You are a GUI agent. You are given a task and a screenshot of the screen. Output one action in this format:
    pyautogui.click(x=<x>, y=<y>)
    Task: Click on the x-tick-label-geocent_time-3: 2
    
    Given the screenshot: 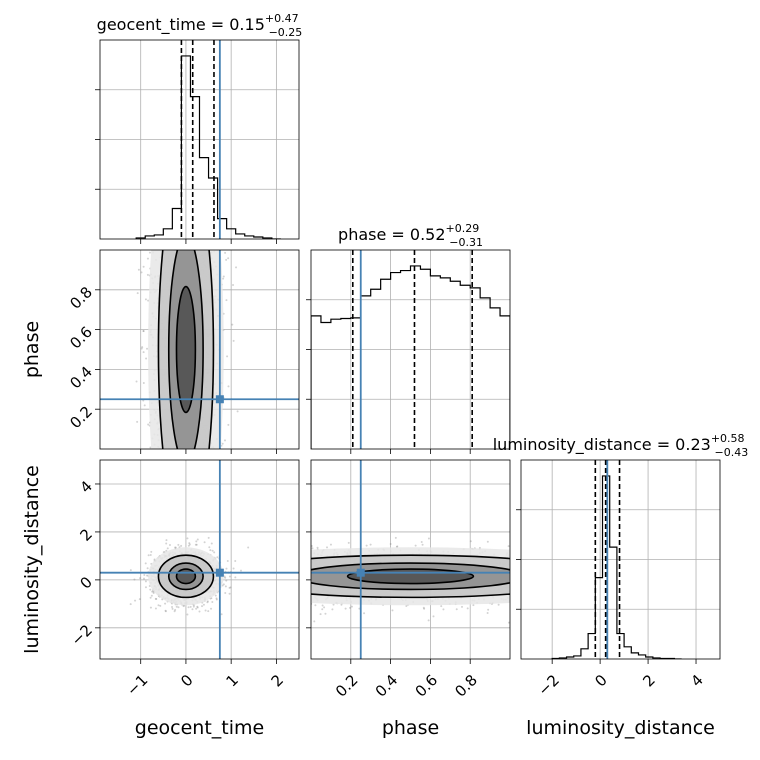 What is the action you would take?
    pyautogui.click(x=277, y=680)
    